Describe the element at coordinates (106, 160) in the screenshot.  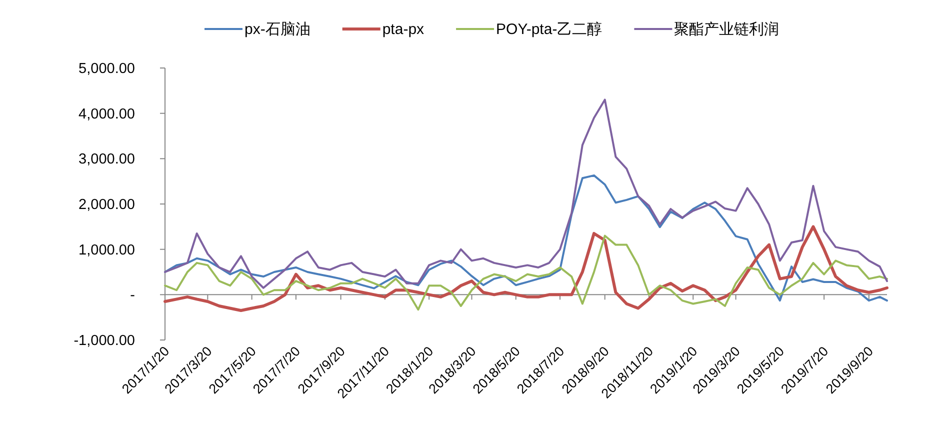
I see `y-tick-label: 3,000.00` at that location.